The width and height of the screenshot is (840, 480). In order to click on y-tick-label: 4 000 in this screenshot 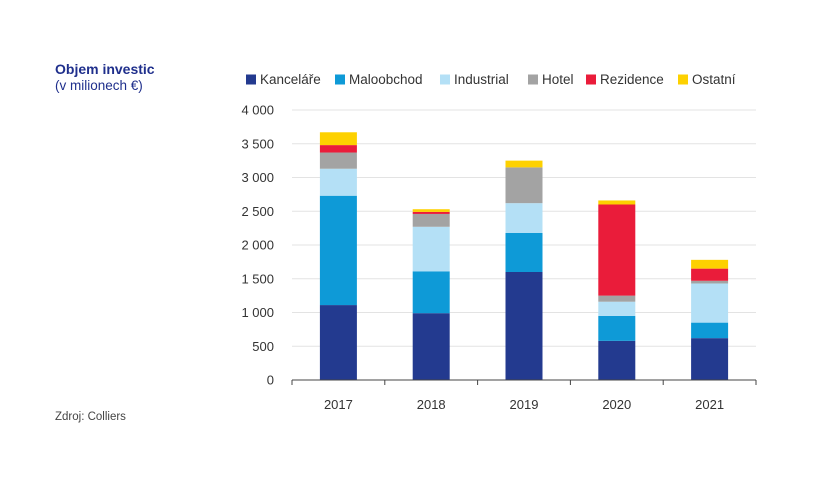, I will do `click(257, 110)`.